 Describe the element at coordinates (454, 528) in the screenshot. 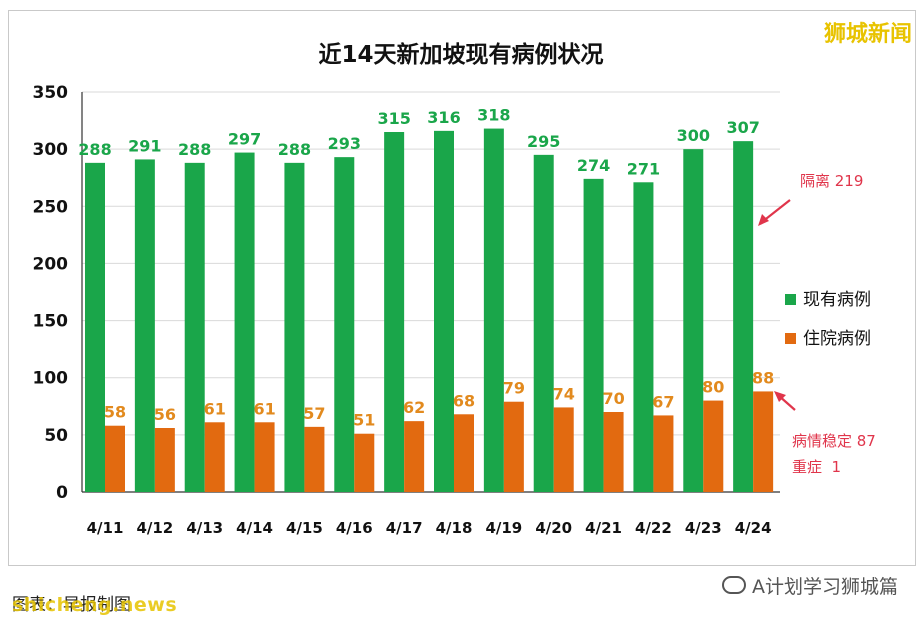

I see `x-tick-label: 4/18` at that location.